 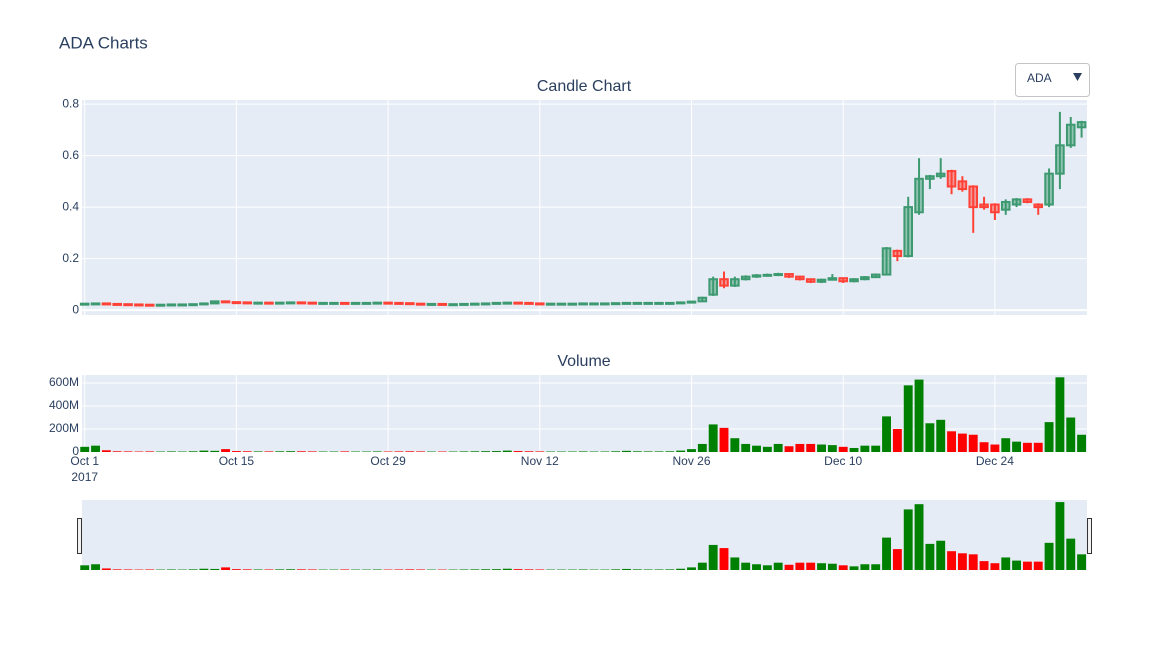 What do you see at coordinates (1077, 77) in the screenshot?
I see `dropdown-arrow` at bounding box center [1077, 77].